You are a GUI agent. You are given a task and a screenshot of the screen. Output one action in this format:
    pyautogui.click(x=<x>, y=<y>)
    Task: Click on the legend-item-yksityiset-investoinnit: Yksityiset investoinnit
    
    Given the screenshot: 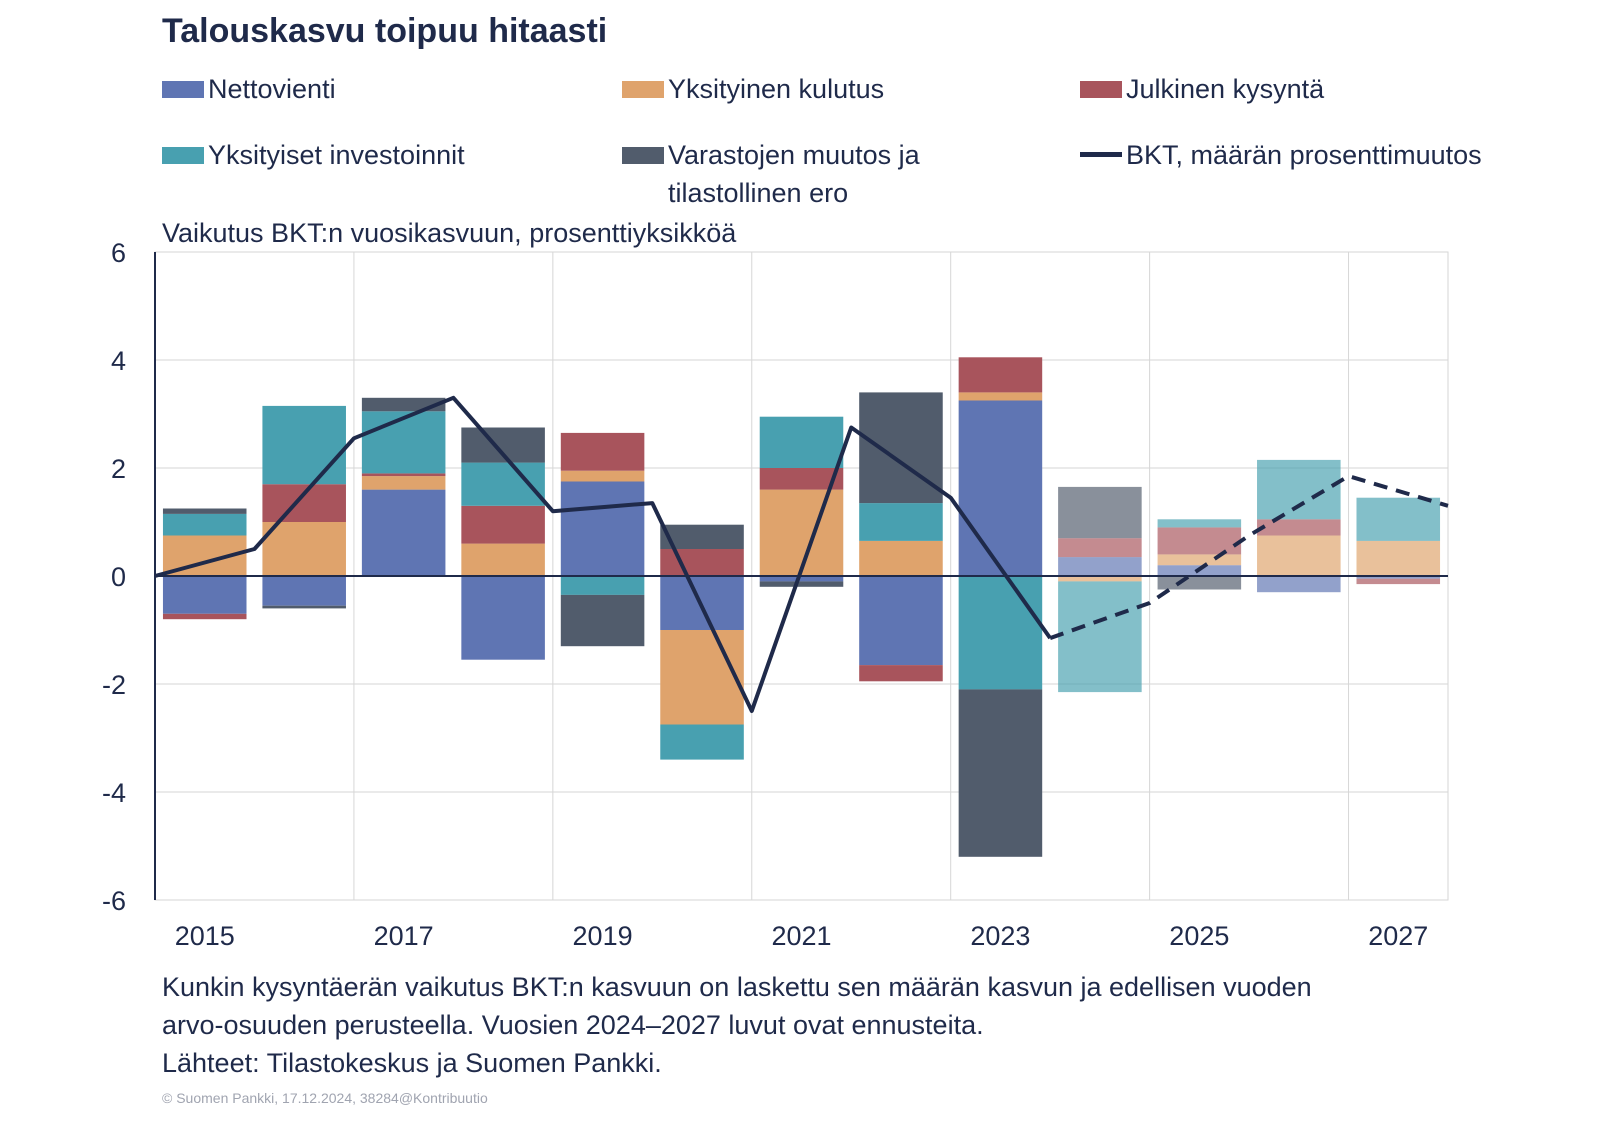 What is the action you would take?
    pyautogui.click(x=313, y=155)
    